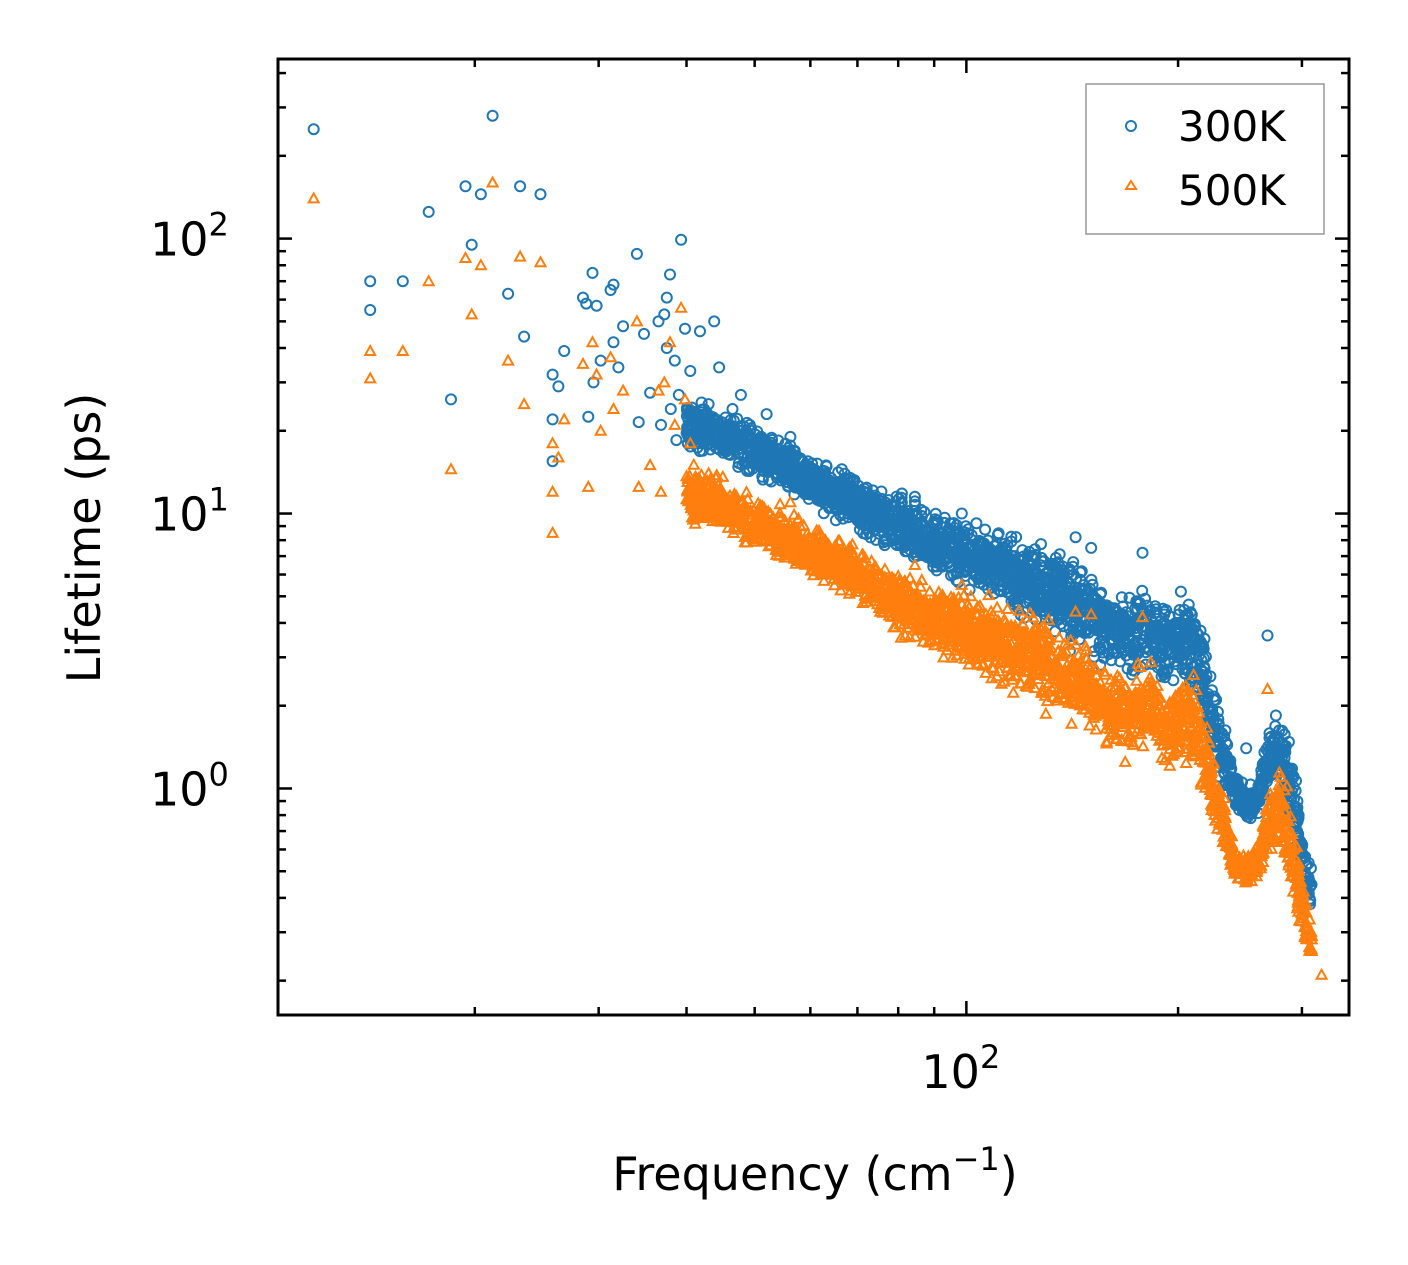 The image size is (1408, 1265). What do you see at coordinates (964, 594) in the screenshot?
I see `data-point-500k-2078` at bounding box center [964, 594].